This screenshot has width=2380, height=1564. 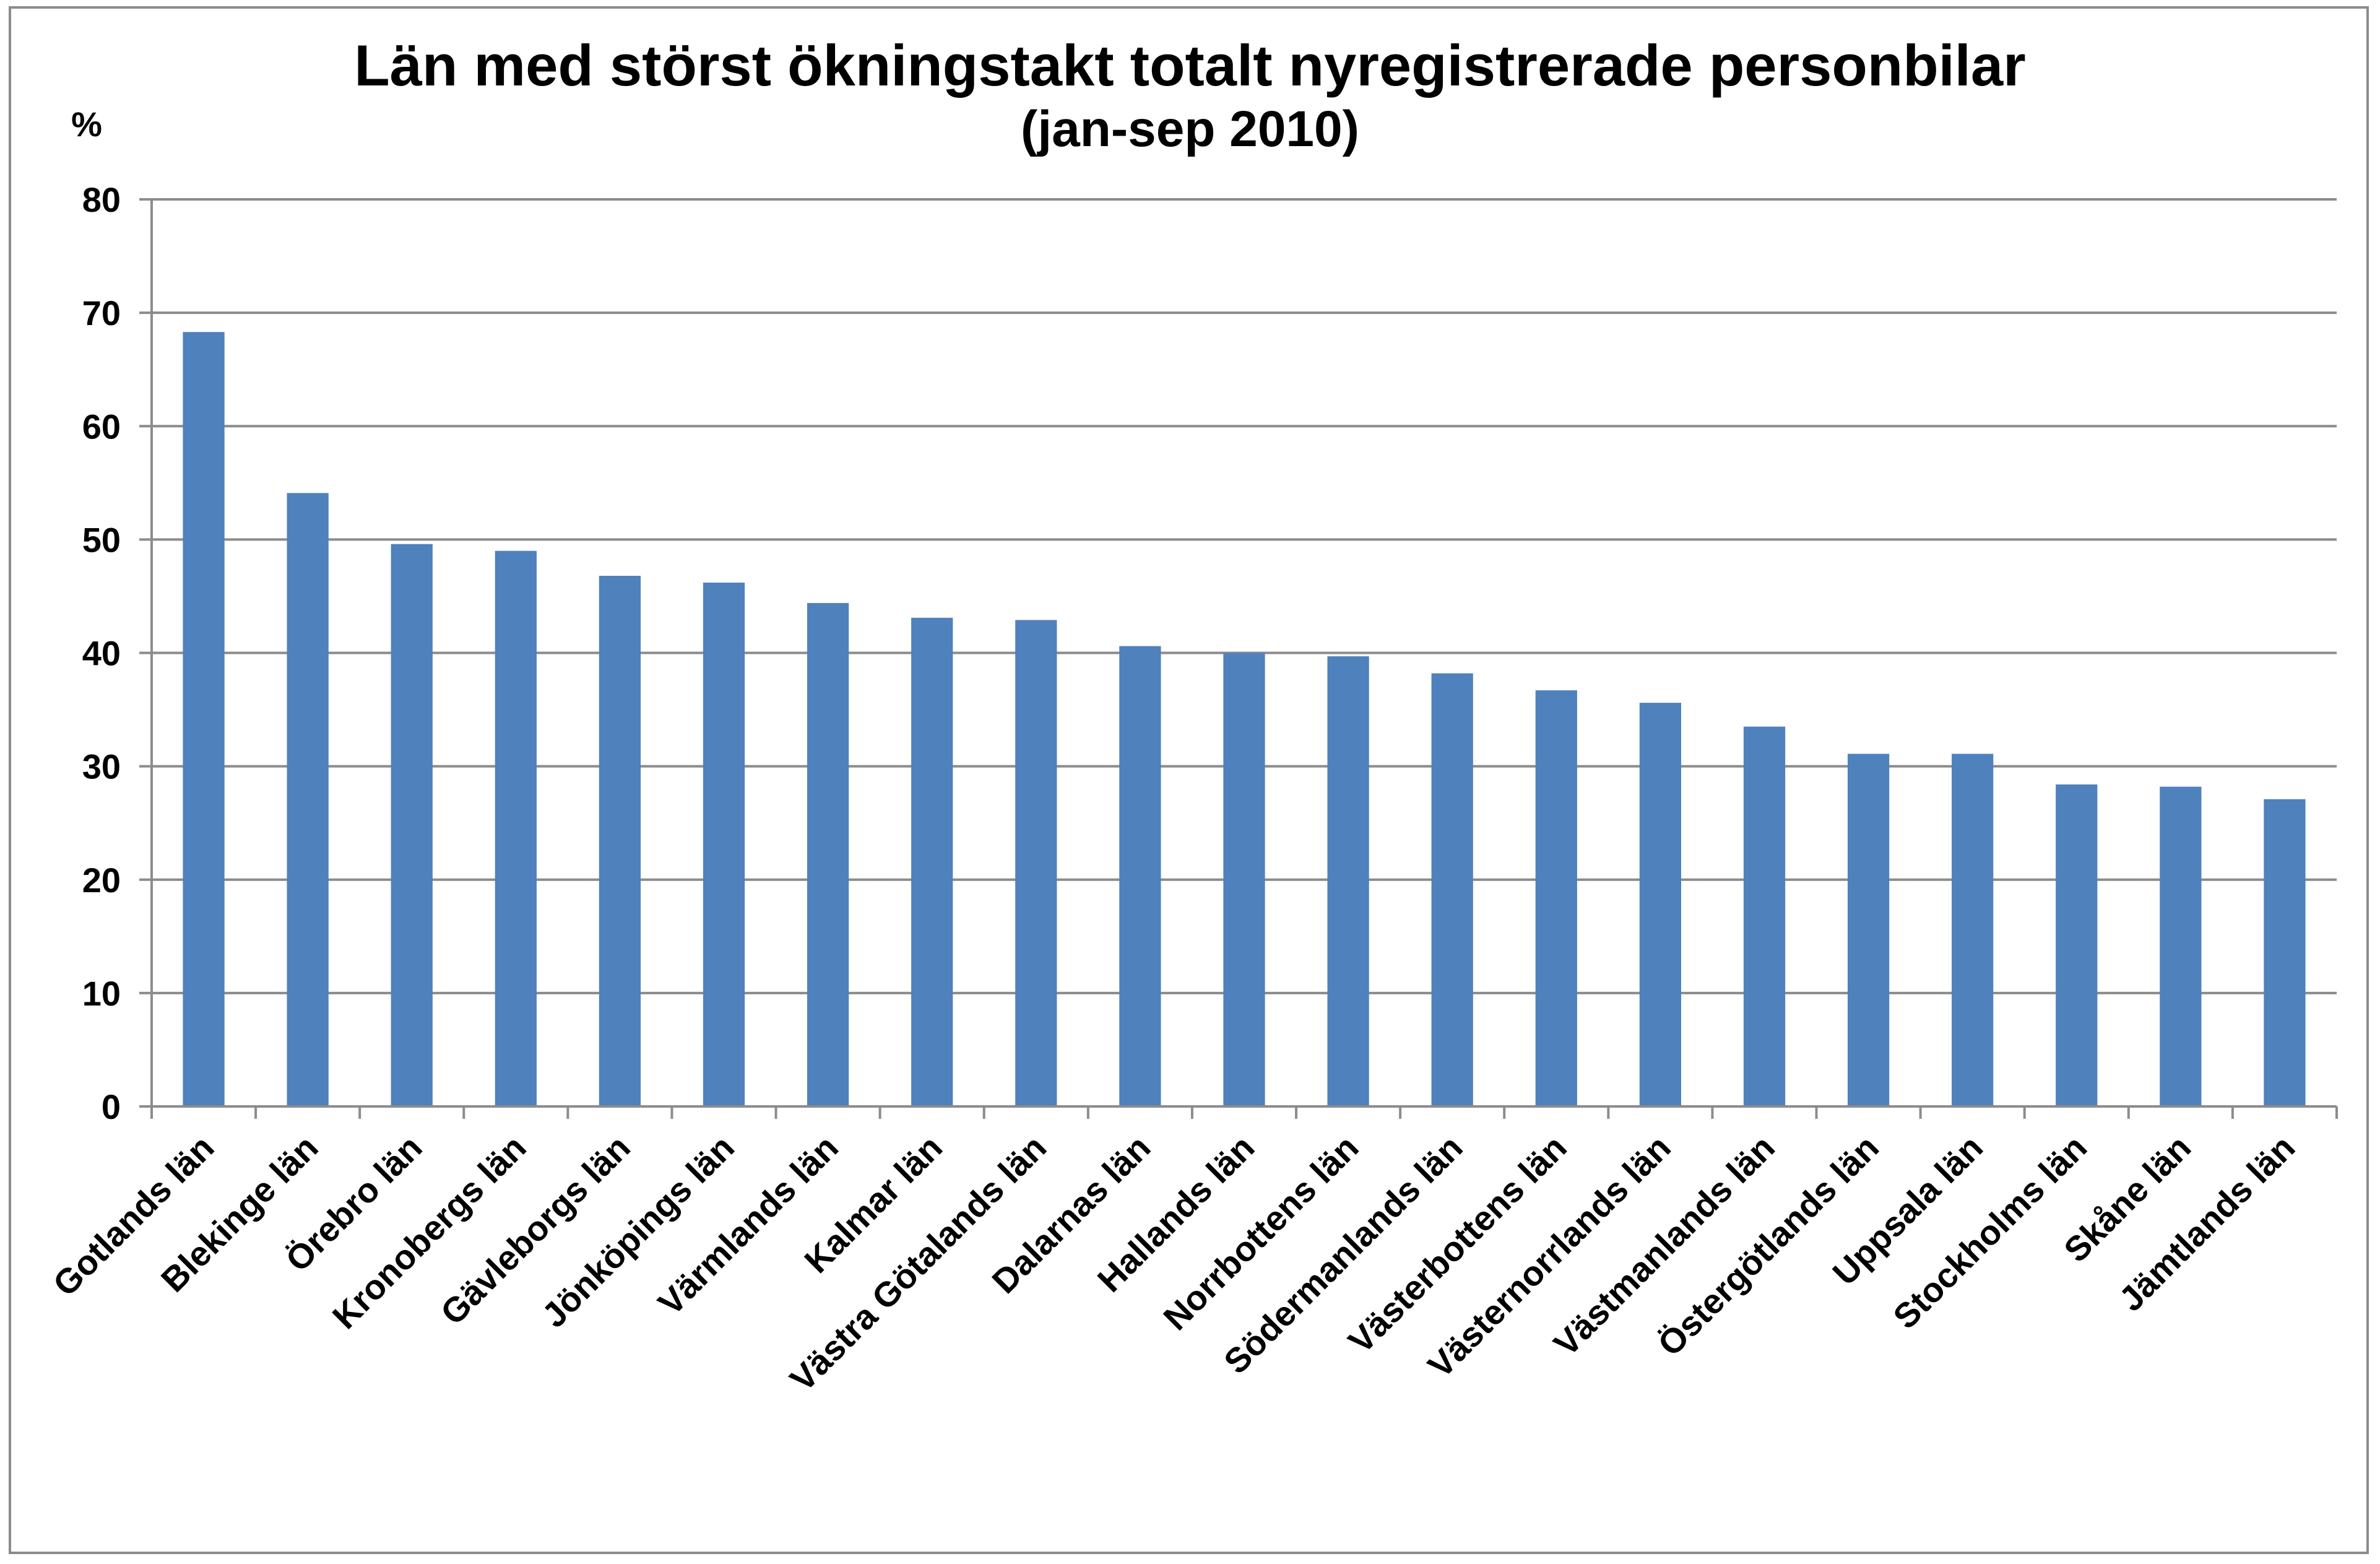 What do you see at coordinates (535, 1229) in the screenshot?
I see `x-tick-label: Gävleborgs län` at bounding box center [535, 1229].